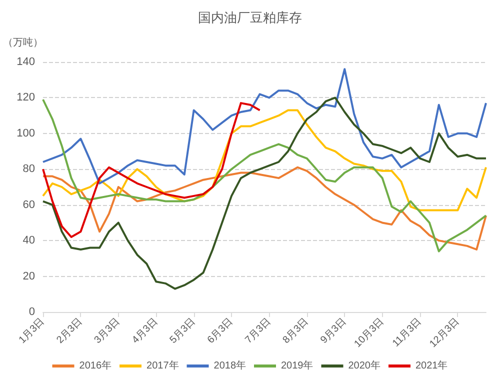 The height and width of the screenshot is (382, 500). Describe the element at coordinates (407, 333) in the screenshot. I see `x-tick-label: 11月3日` at that location.